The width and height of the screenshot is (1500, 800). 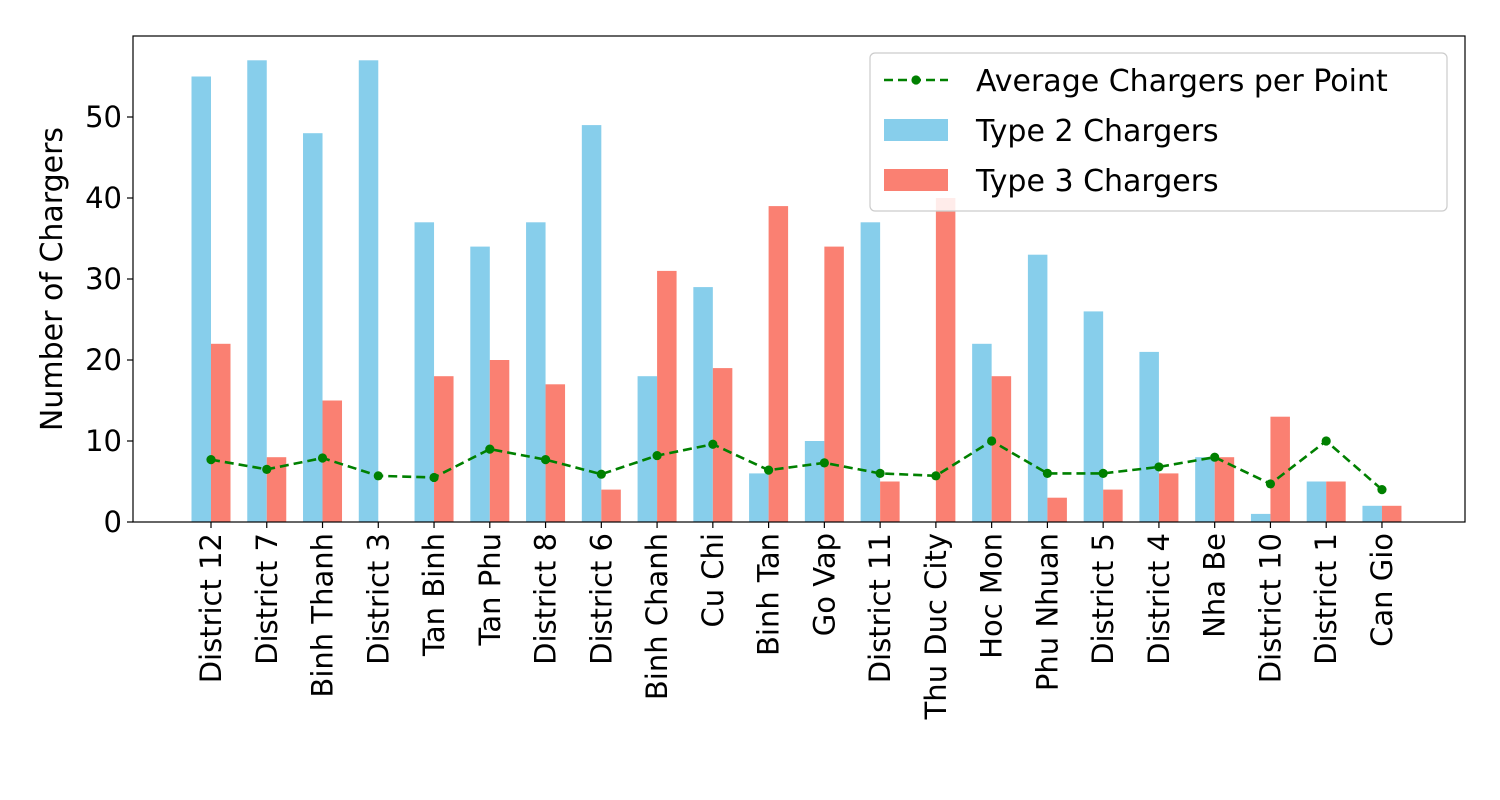 I want to click on legend-label: Average Chargers per Point, so click(x=1182, y=81).